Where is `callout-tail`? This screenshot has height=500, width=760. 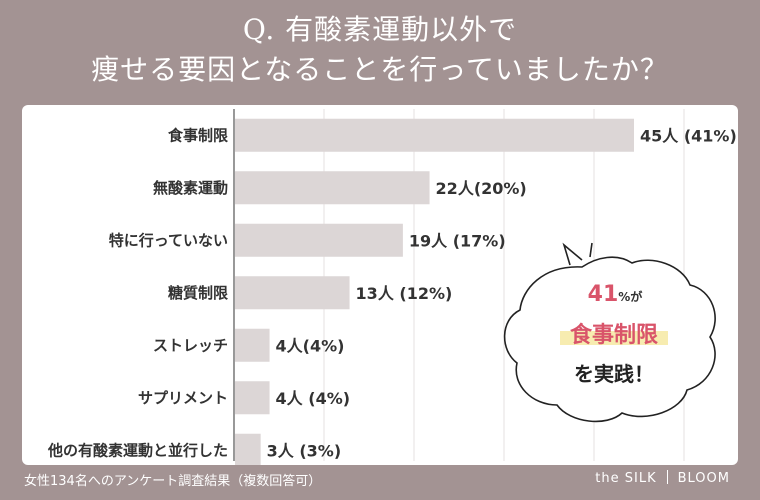 callout-tail is located at coordinates (577, 254).